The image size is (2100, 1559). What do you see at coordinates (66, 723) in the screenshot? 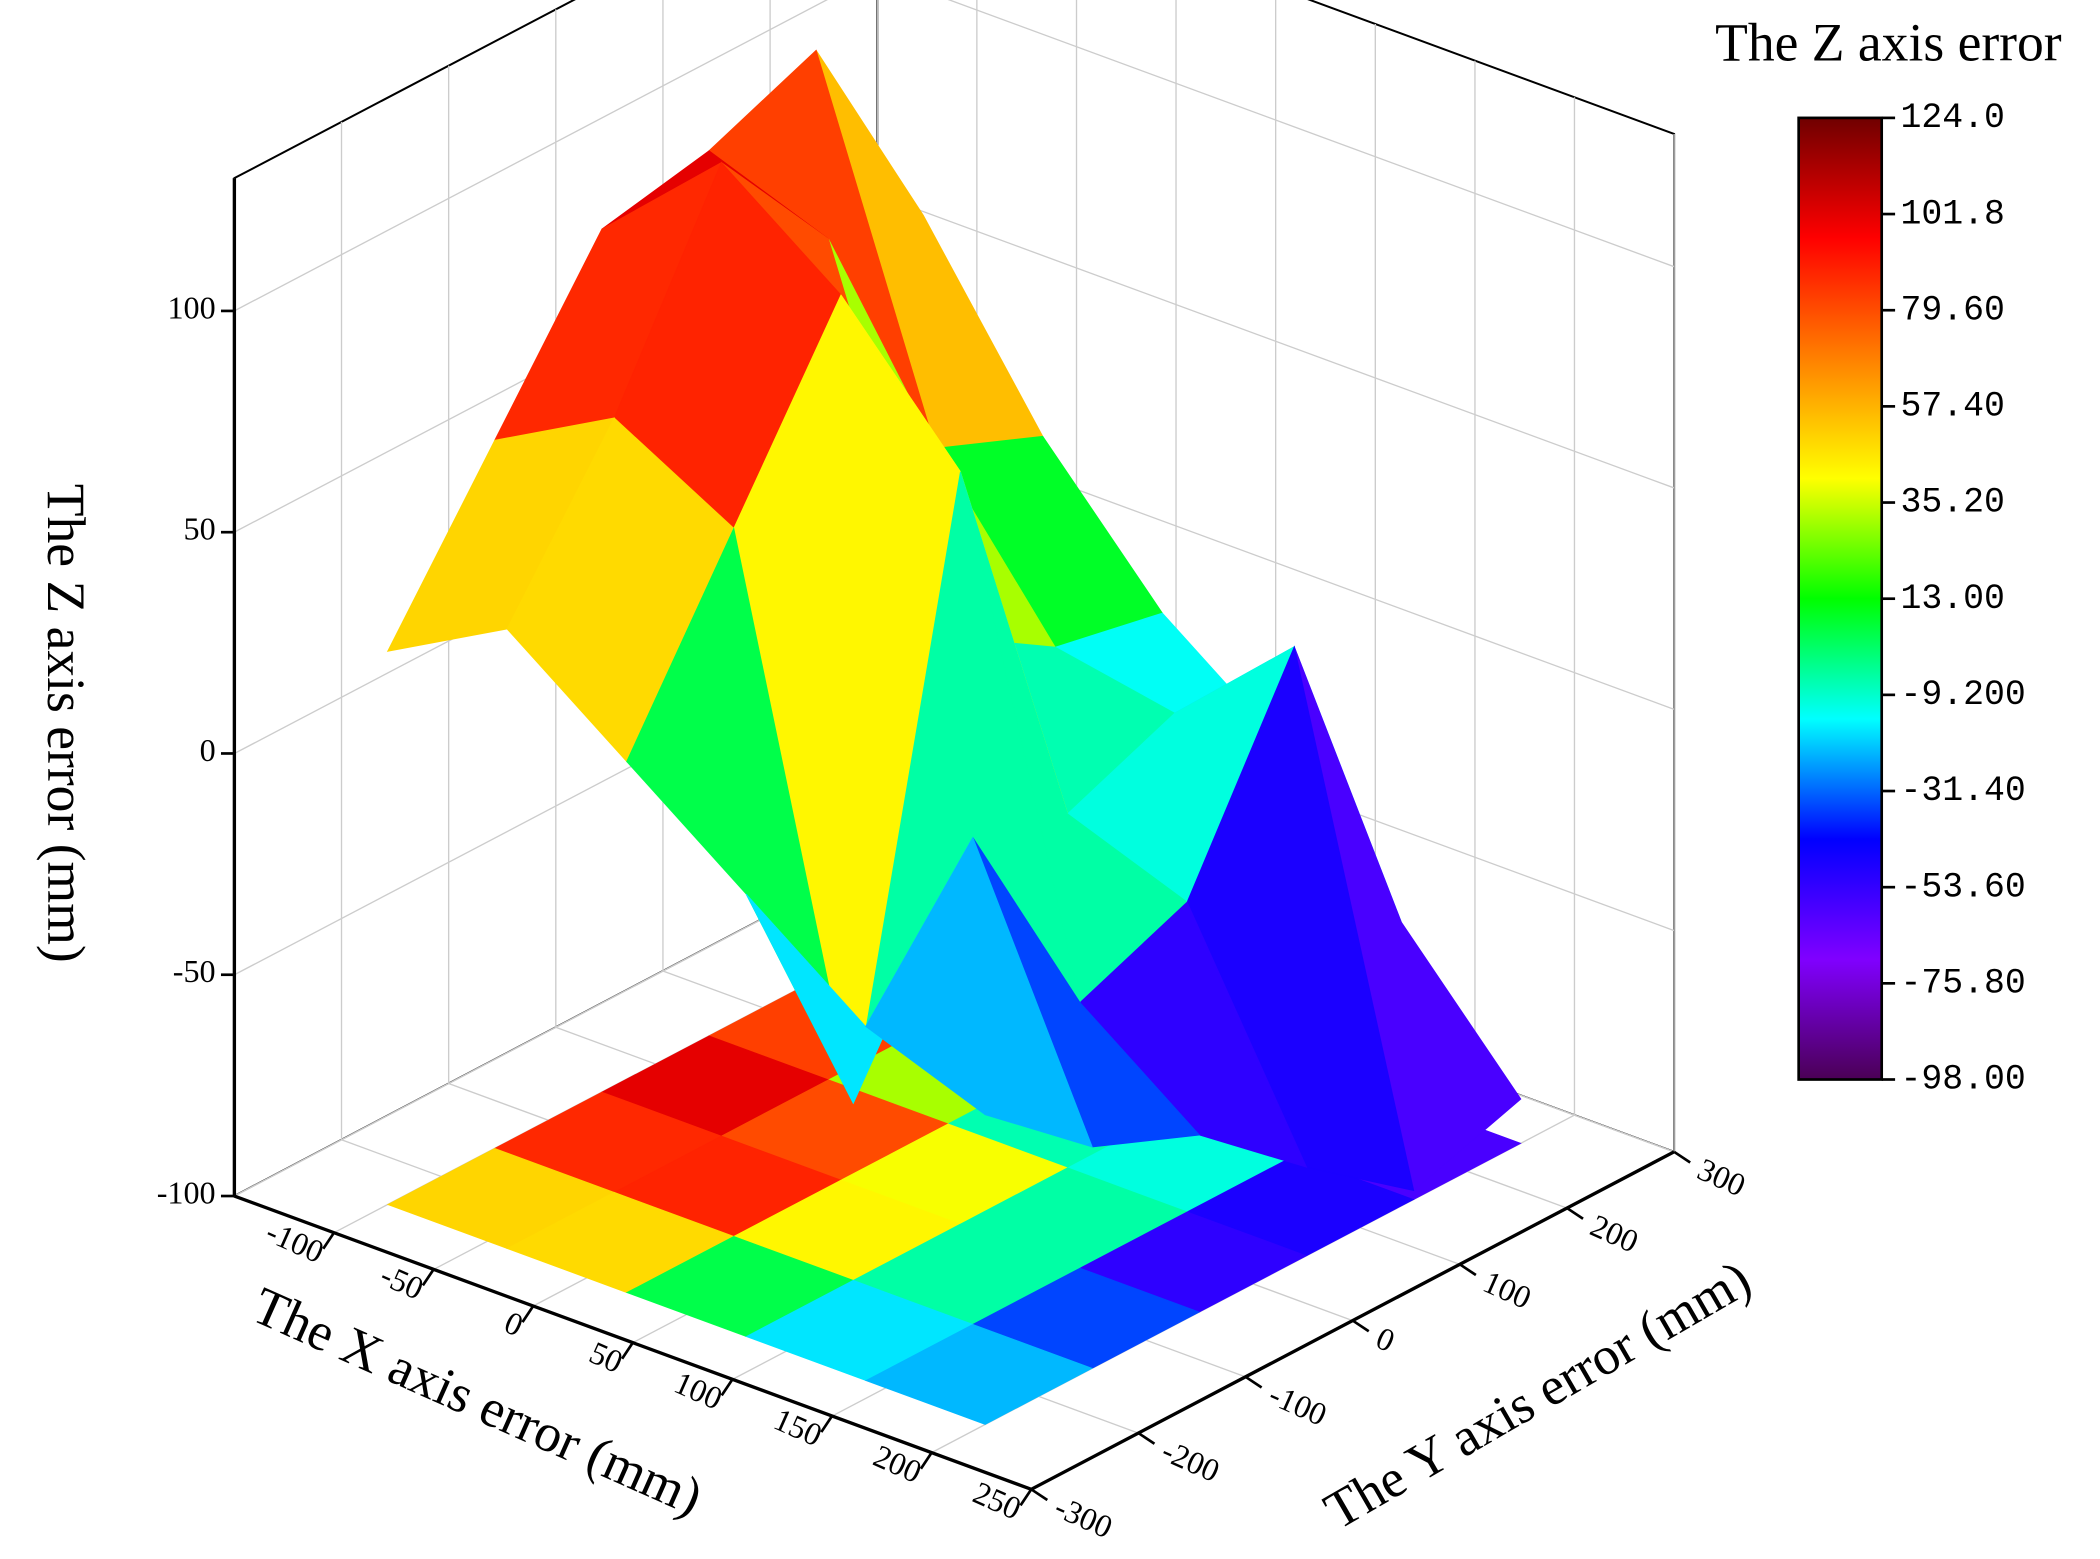
I see `z-axis-title: The Z axis error (mm)` at bounding box center [66, 723].